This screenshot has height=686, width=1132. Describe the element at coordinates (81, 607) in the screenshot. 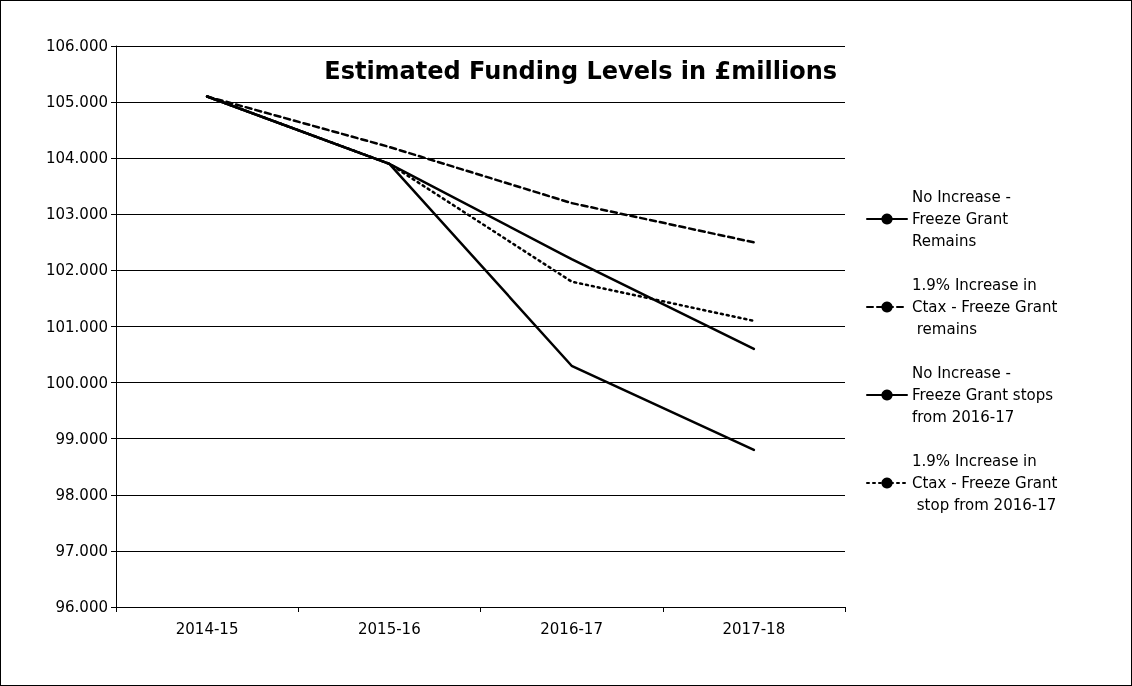

I see `y-tick-label: 96.000` at that location.